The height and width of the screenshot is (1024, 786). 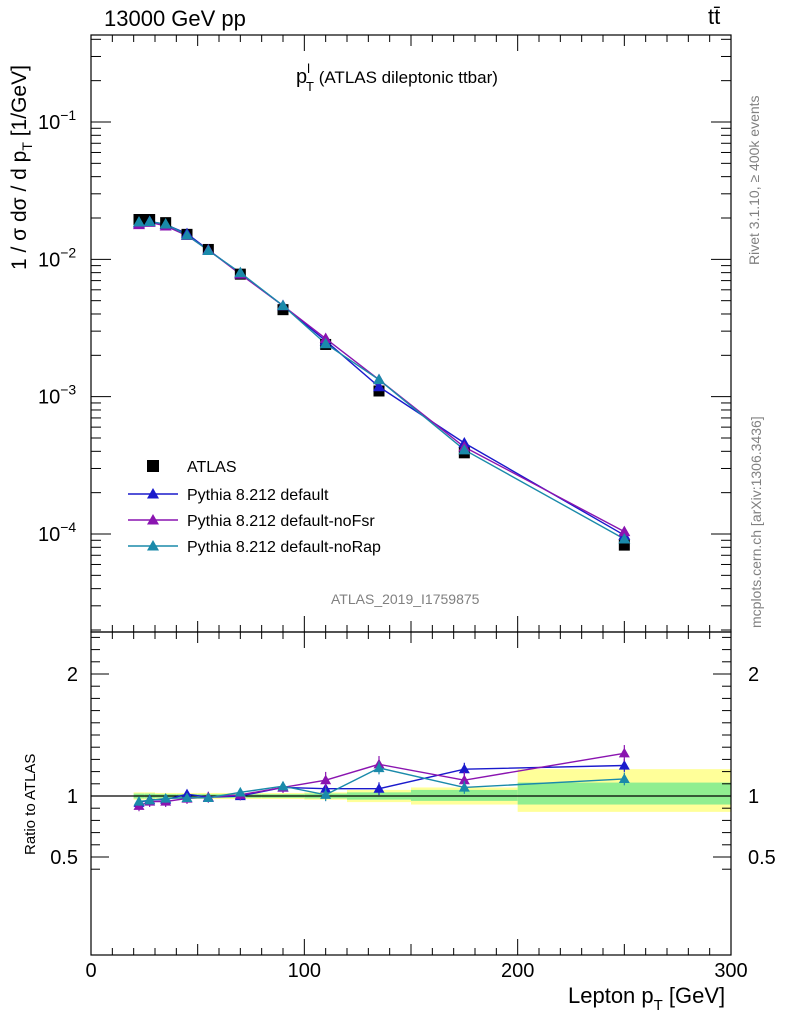 What do you see at coordinates (153, 466) in the screenshot?
I see `legend-marker-atlas` at bounding box center [153, 466].